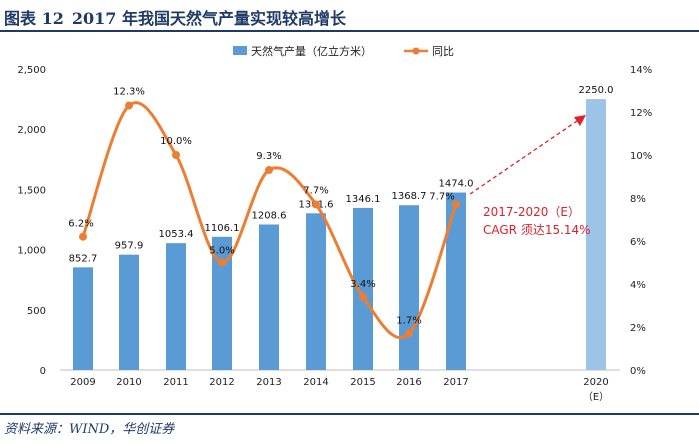 This screenshot has width=699, height=445. I want to click on legend-bar-label: 天然气产量（亿立方米）, so click(311, 51).